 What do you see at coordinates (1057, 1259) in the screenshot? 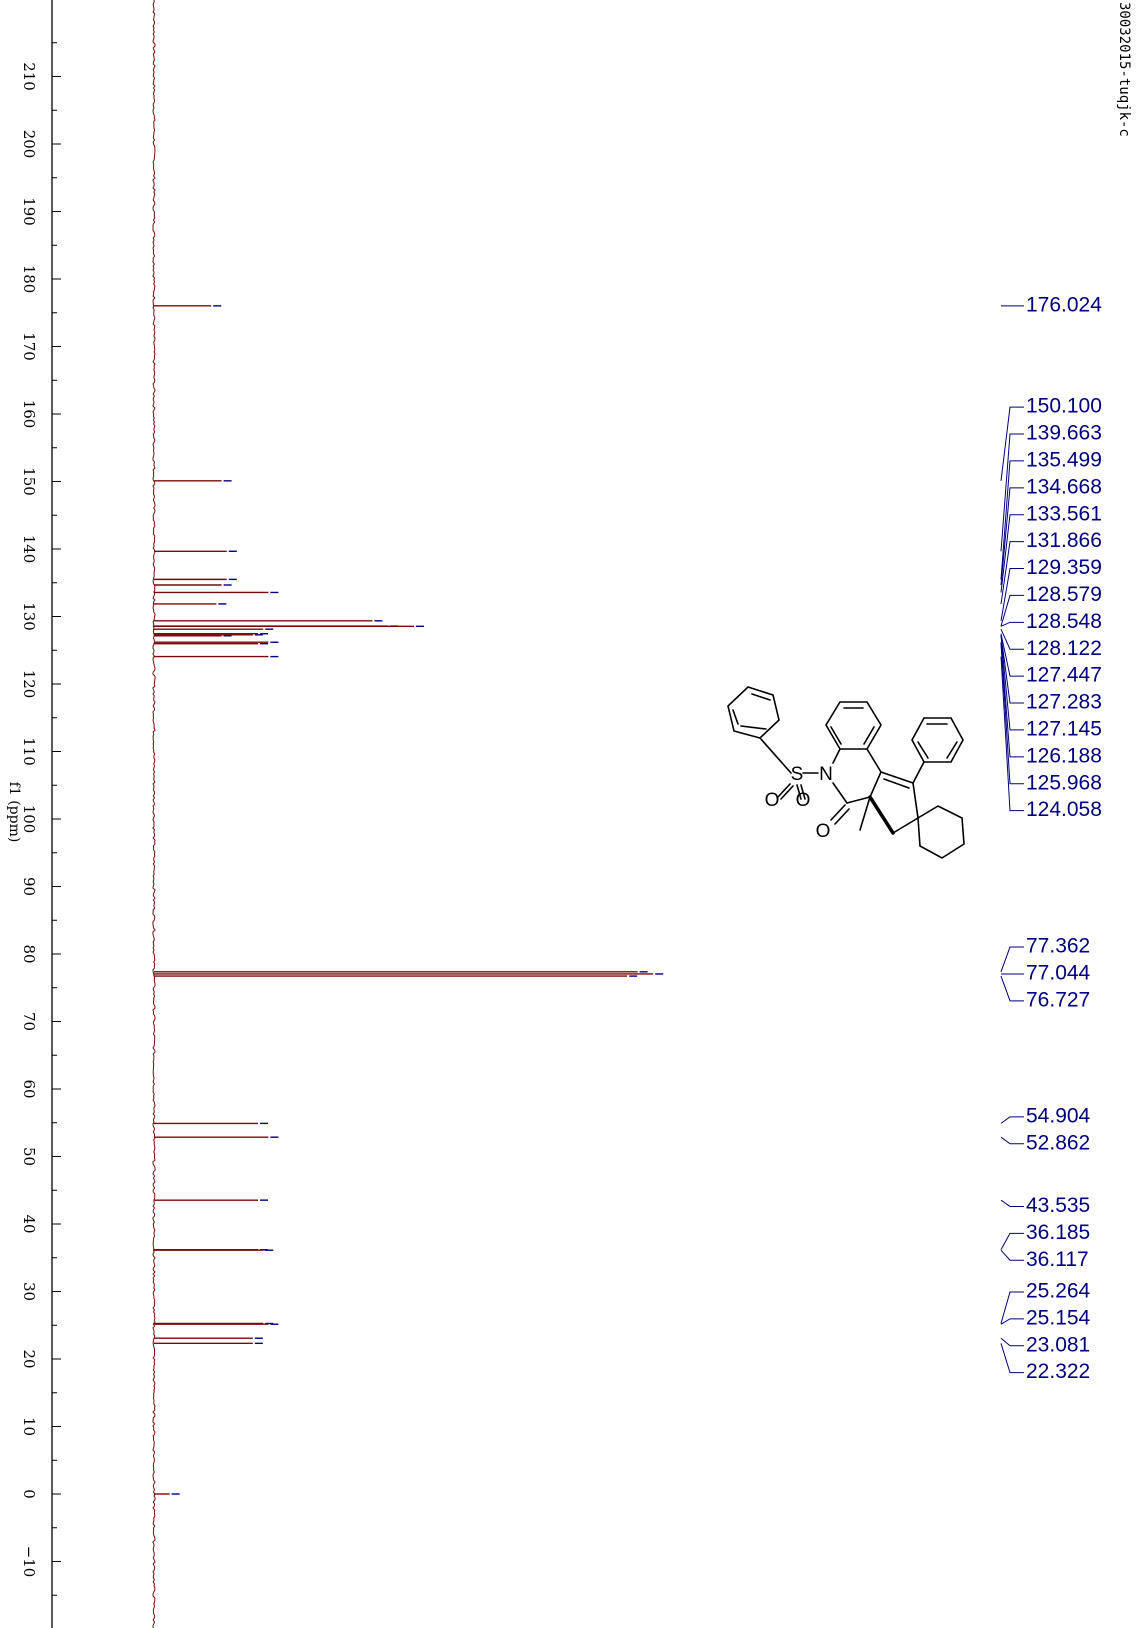
I see `peak-label: 36.117` at bounding box center [1057, 1259].